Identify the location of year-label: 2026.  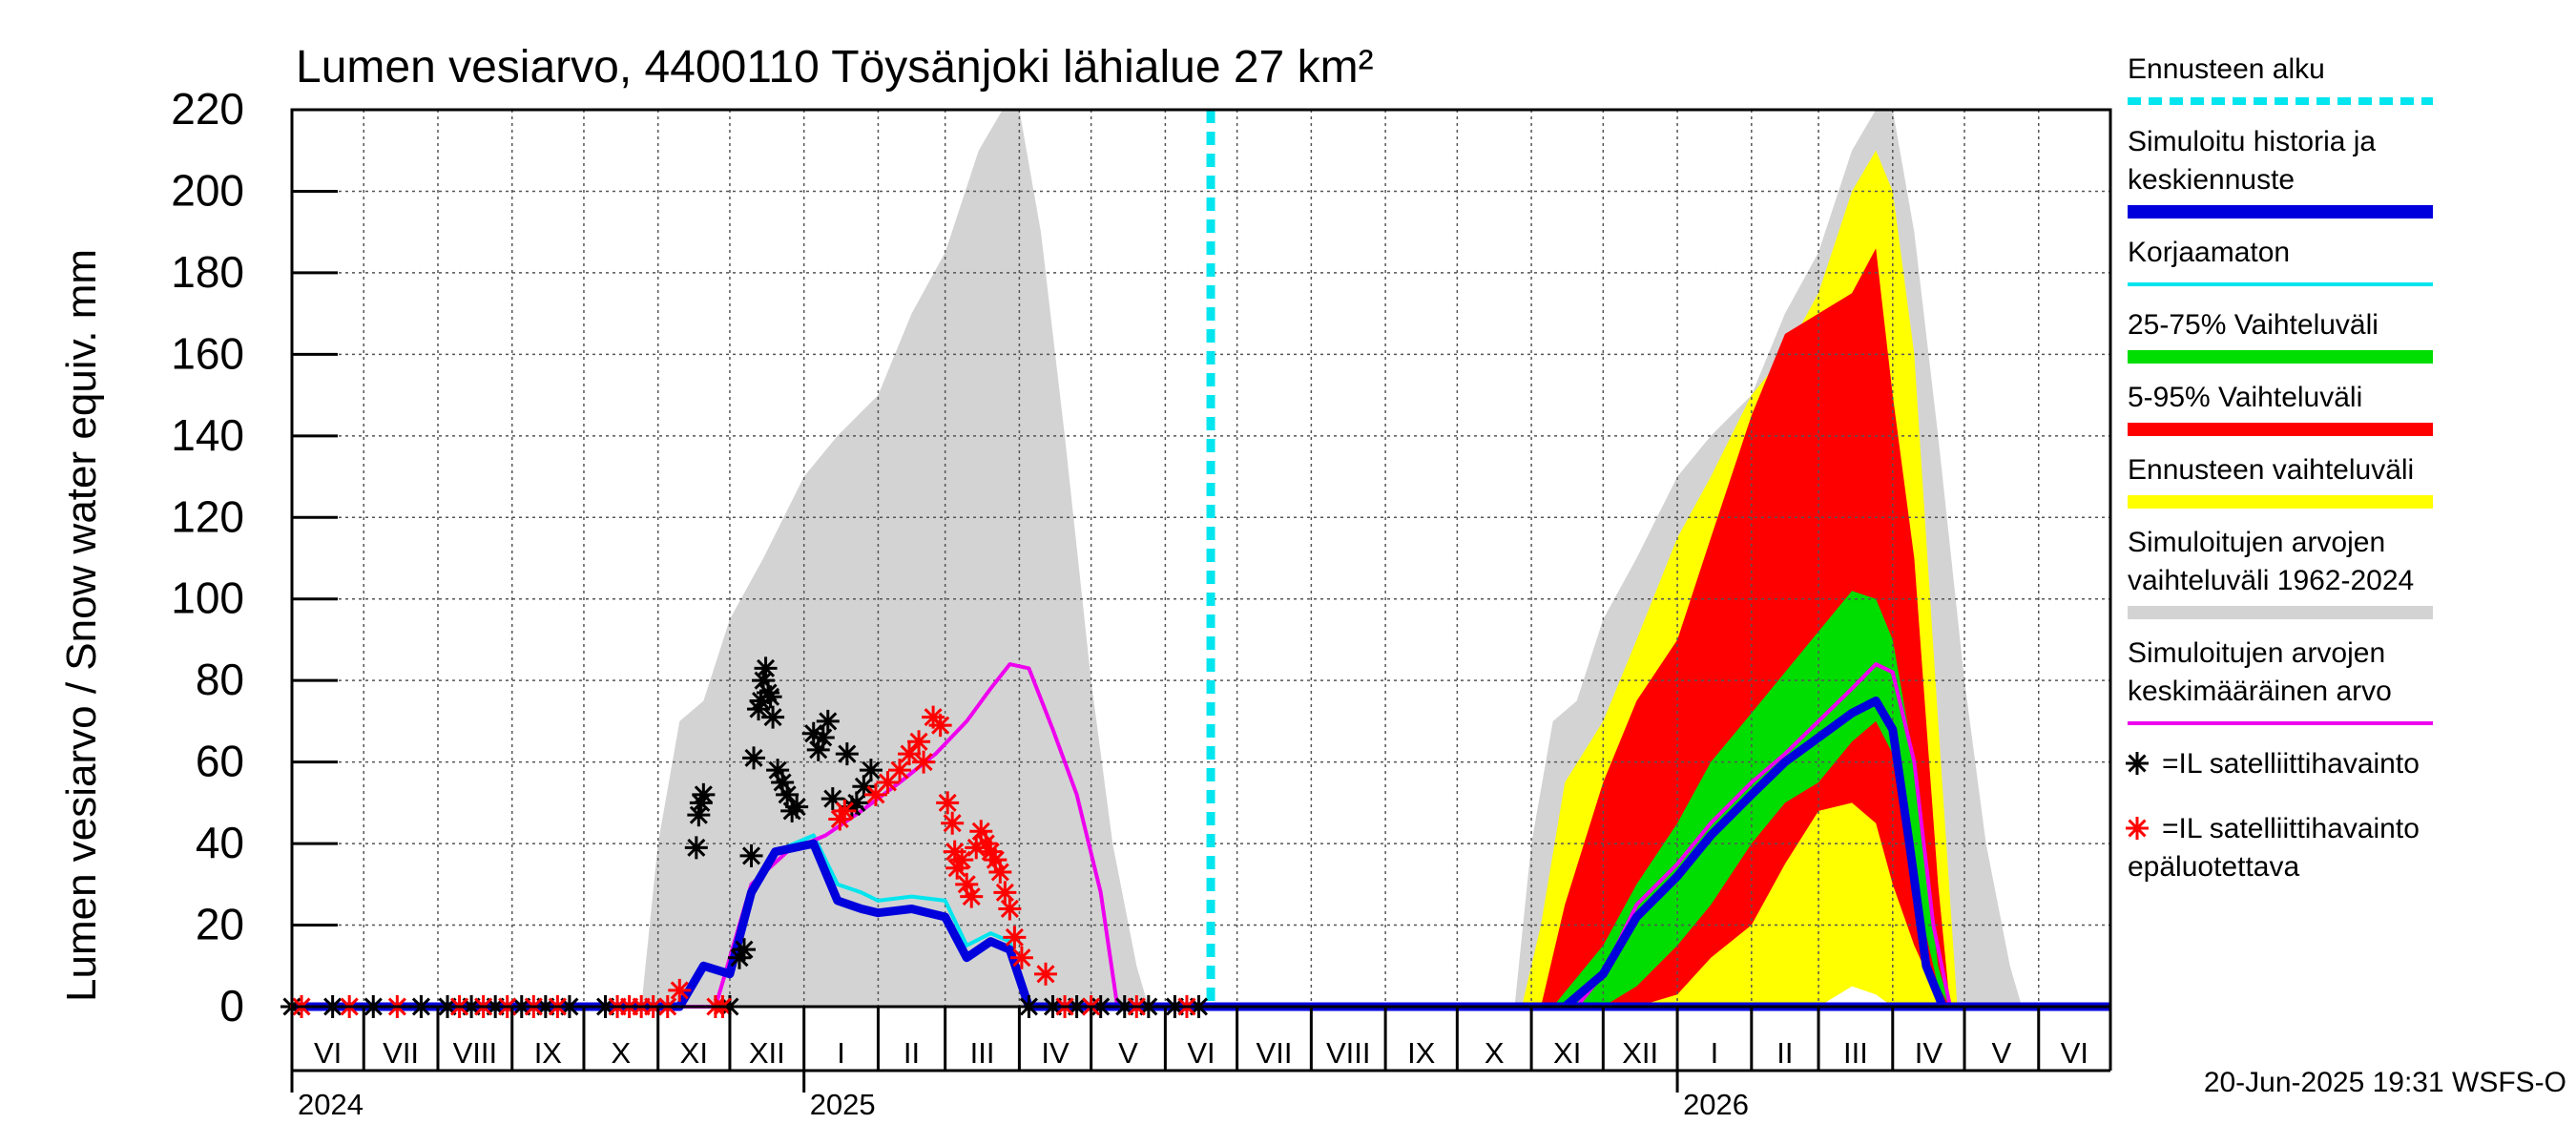
(1716, 1104).